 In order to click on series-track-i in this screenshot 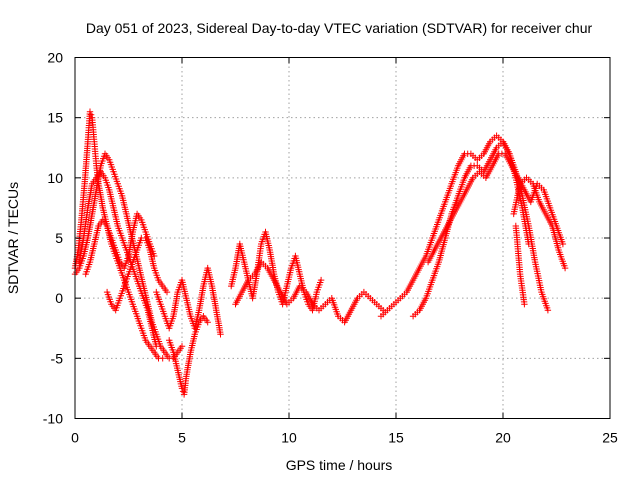, I will do `click(309, 292)`.